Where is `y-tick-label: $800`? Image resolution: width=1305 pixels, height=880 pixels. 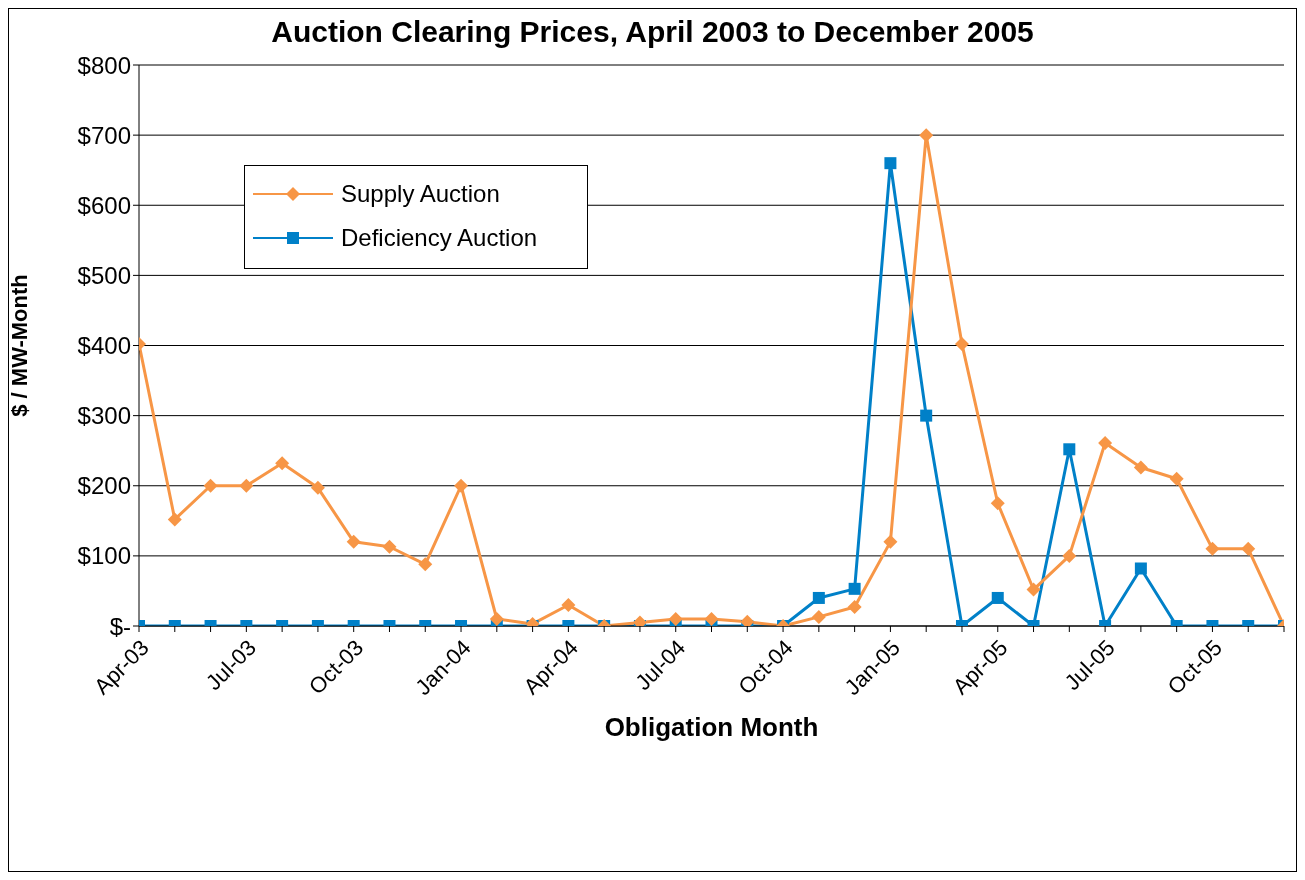
y-tick-label: $800 is located at coordinates (104, 65).